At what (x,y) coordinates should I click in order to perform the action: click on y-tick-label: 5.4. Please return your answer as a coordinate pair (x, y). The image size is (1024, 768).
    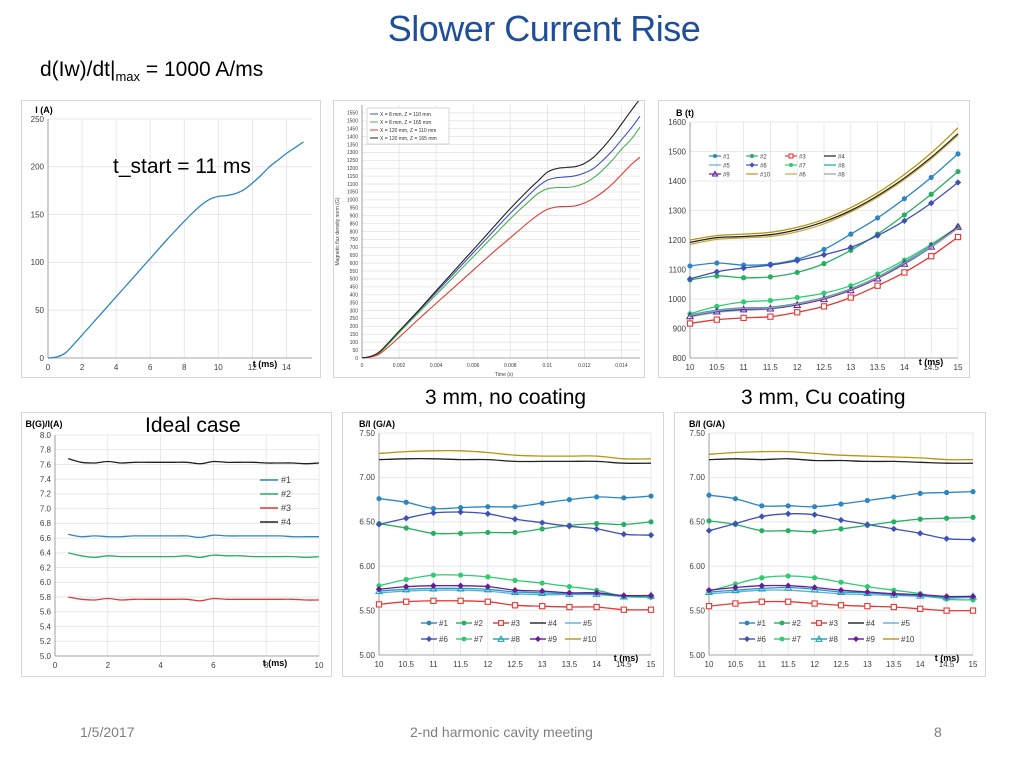
    Looking at the image, I should click on (46, 626).